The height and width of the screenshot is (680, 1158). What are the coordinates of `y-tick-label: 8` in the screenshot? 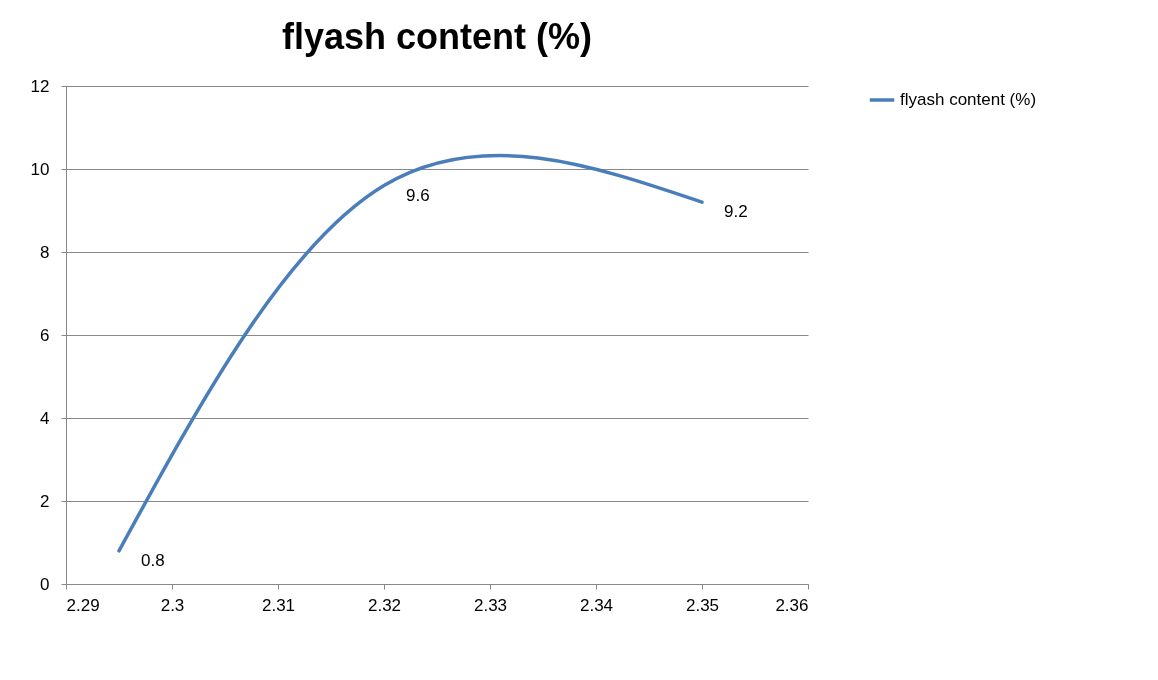 It's located at (45, 252).